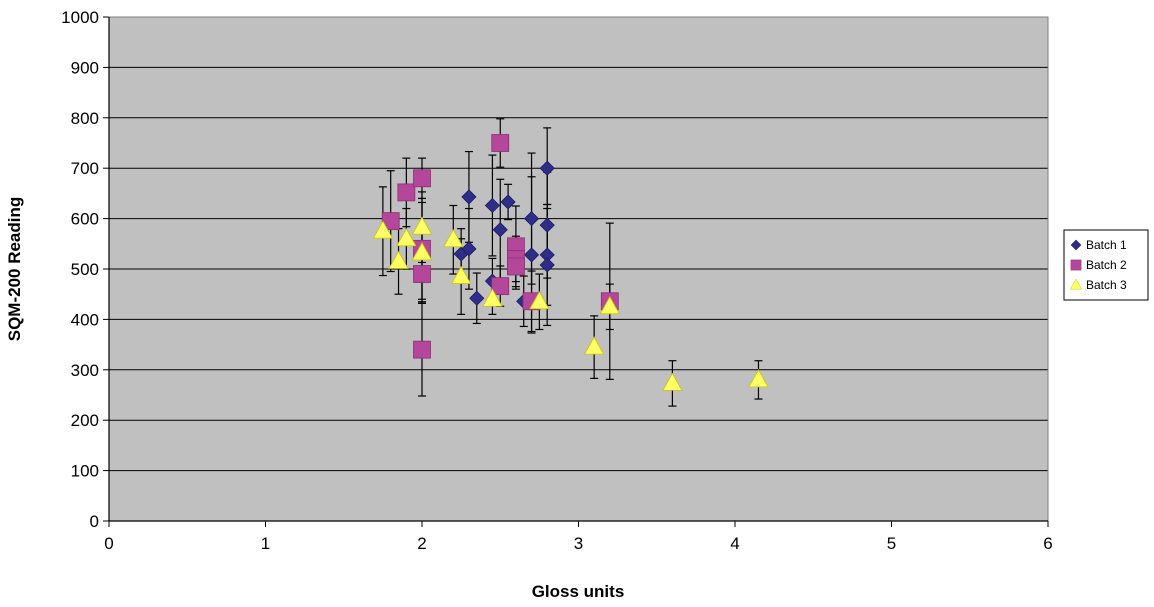 The height and width of the screenshot is (607, 1154). What do you see at coordinates (85, 370) in the screenshot?
I see `y-tick-label: 300` at bounding box center [85, 370].